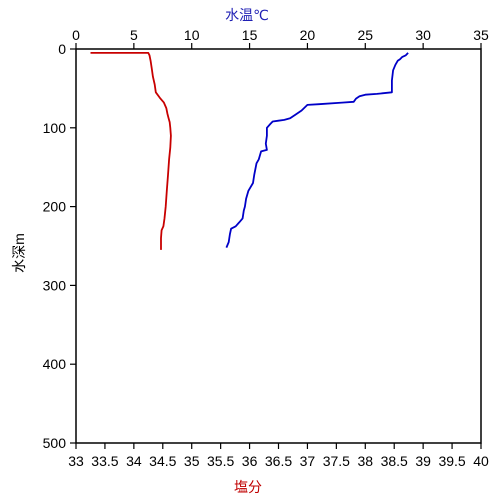  I want to click on water-temperature-line, so click(317, 150).